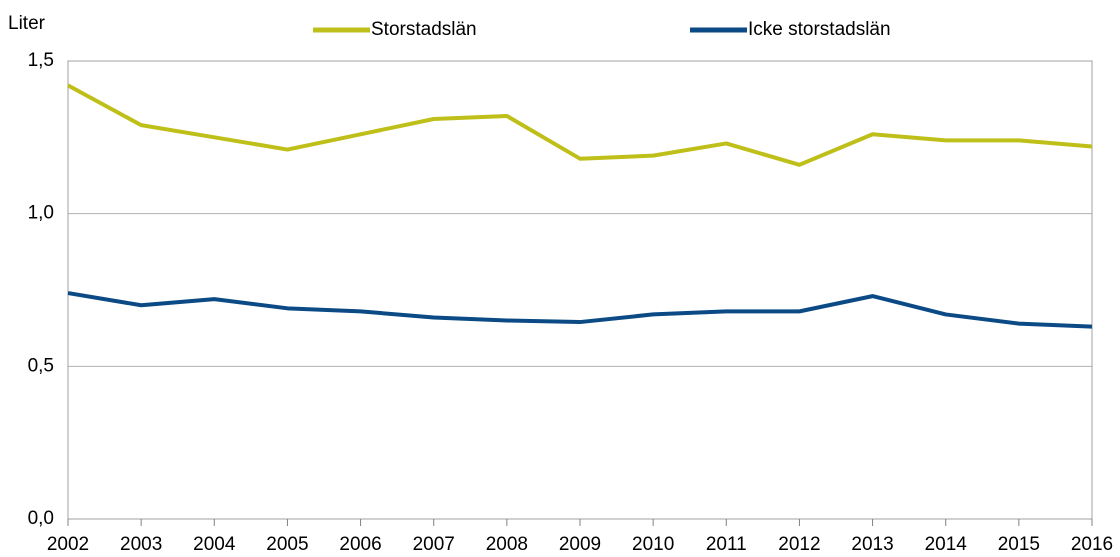 Image resolution: width=1120 pixels, height=557 pixels. I want to click on x-tick-label: 2005, so click(287, 544).